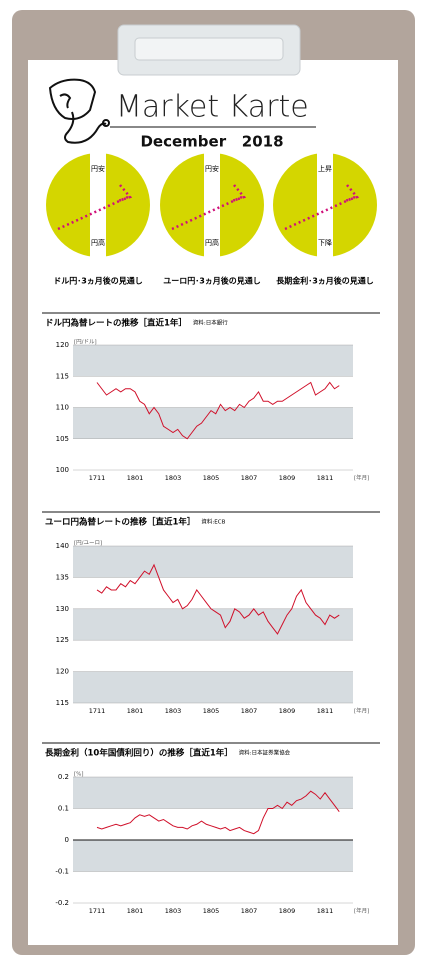 Image resolution: width=430 pixels, height=965 pixels. What do you see at coordinates (62, 470) in the screenshot?
I see `y-tick-label: 100` at bounding box center [62, 470].